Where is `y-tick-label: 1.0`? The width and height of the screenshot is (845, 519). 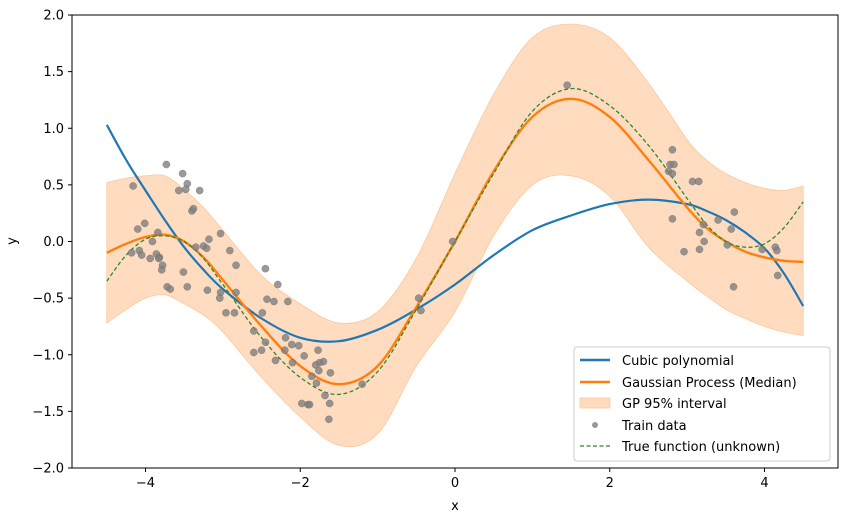
y-tick-label: 1.0 is located at coordinates (53, 129).